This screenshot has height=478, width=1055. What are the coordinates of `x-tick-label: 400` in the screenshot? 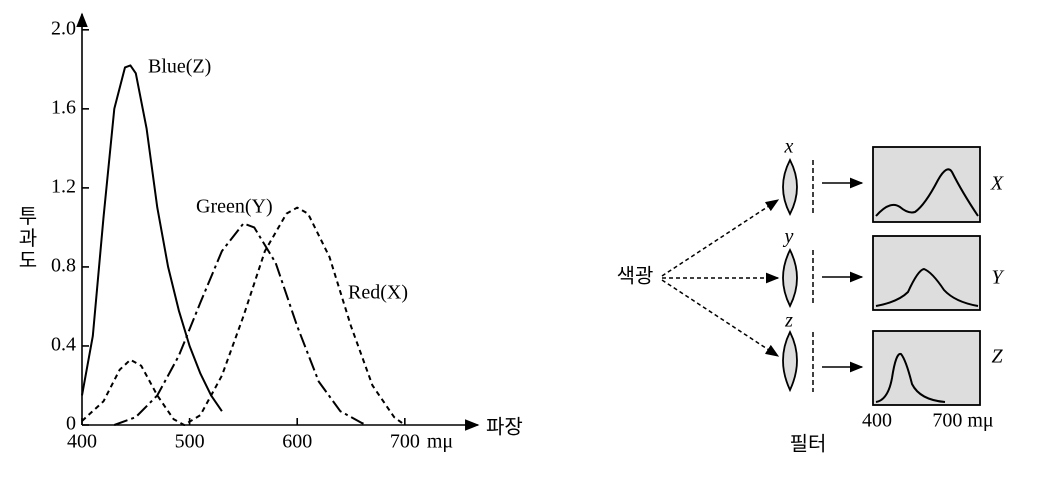 It's located at (82, 442).